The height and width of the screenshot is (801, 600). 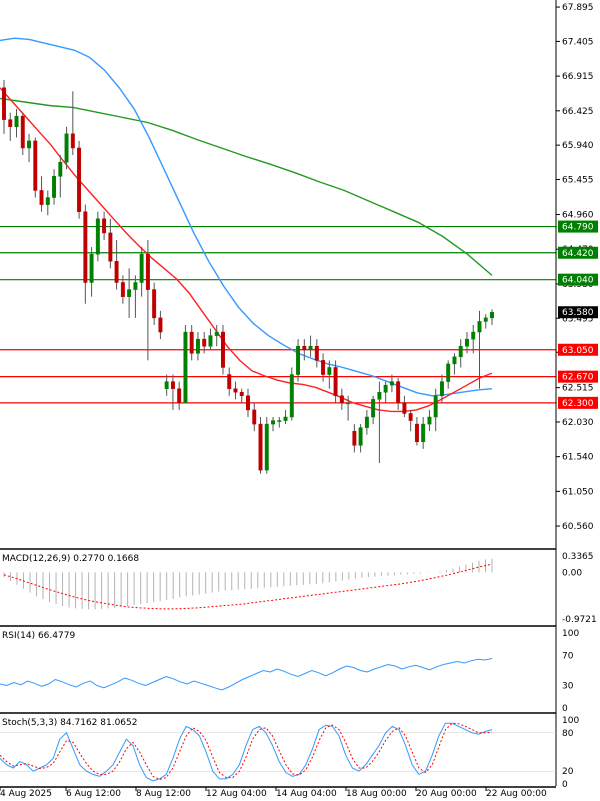 I want to click on current-price-label: 63.580, so click(x=578, y=313).